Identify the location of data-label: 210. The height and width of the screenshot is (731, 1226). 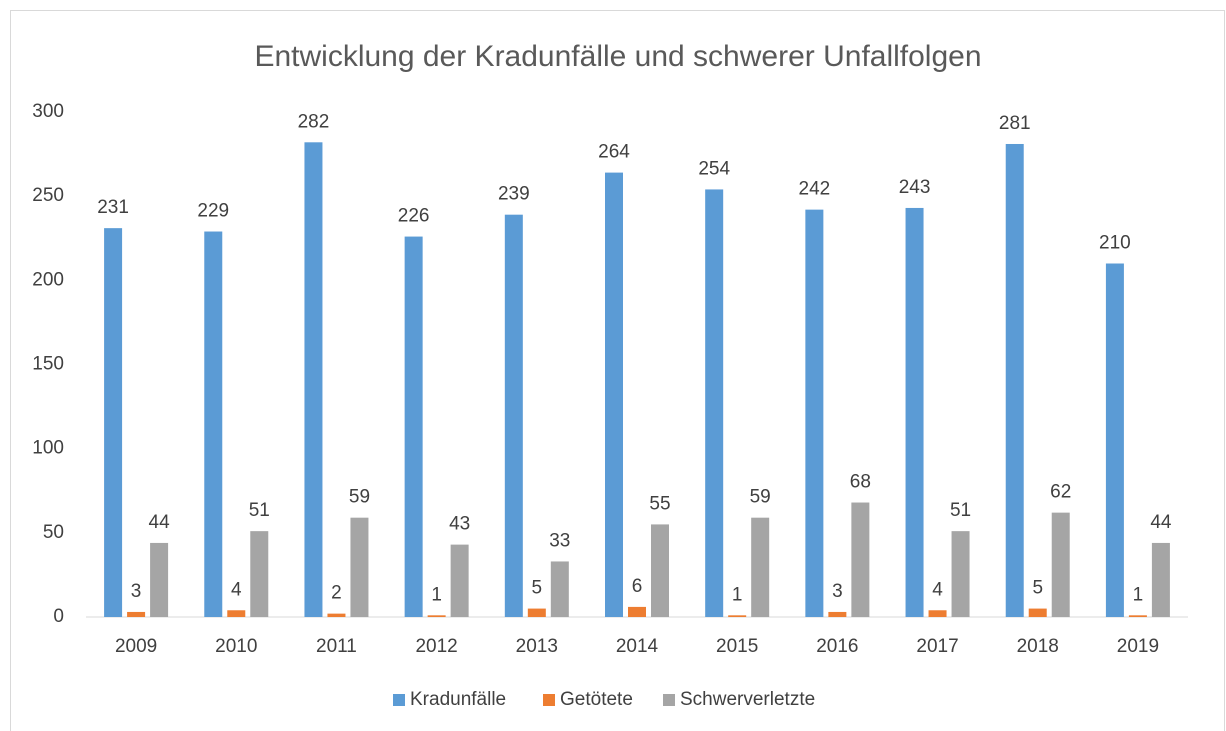
(1115, 243).